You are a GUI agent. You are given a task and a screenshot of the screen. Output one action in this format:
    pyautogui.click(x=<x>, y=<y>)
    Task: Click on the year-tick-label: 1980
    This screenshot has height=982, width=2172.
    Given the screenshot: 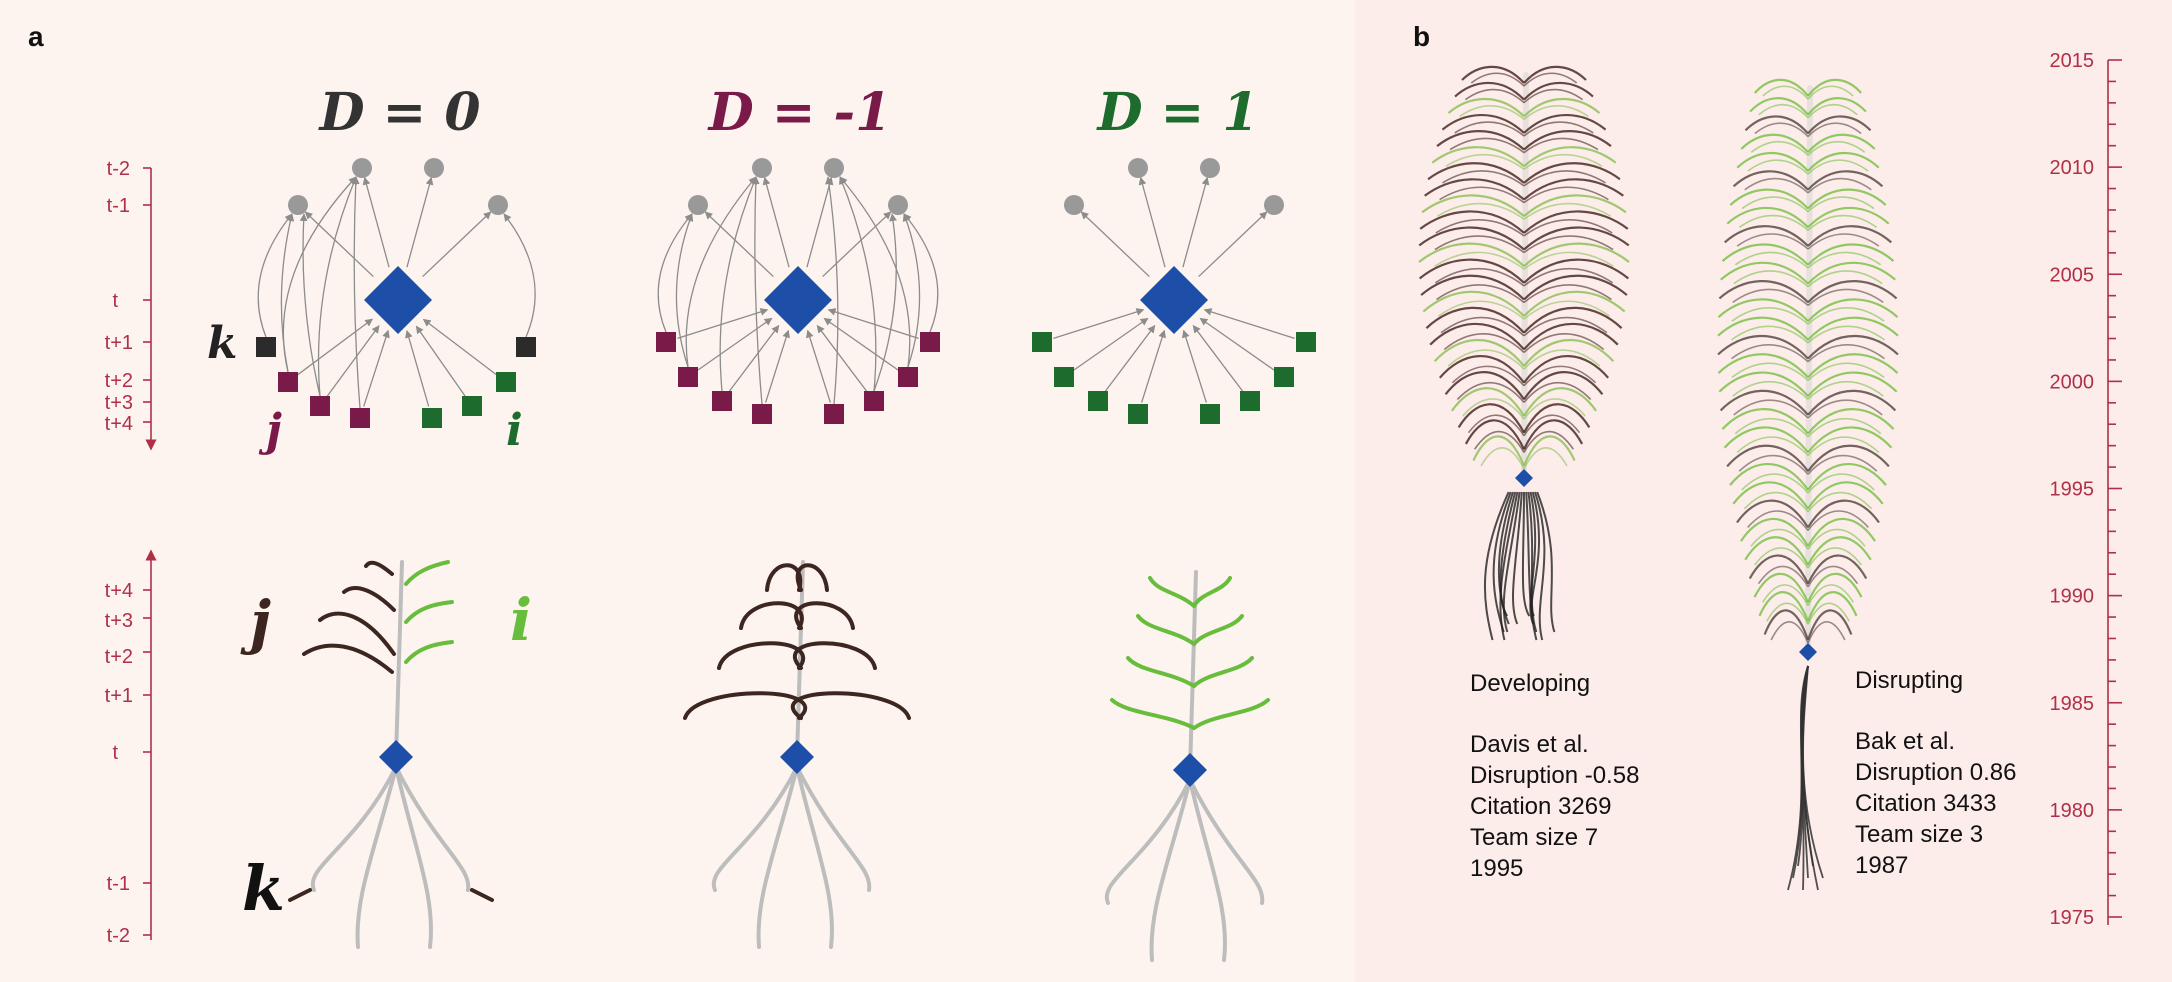 What is the action you would take?
    pyautogui.click(x=2072, y=811)
    